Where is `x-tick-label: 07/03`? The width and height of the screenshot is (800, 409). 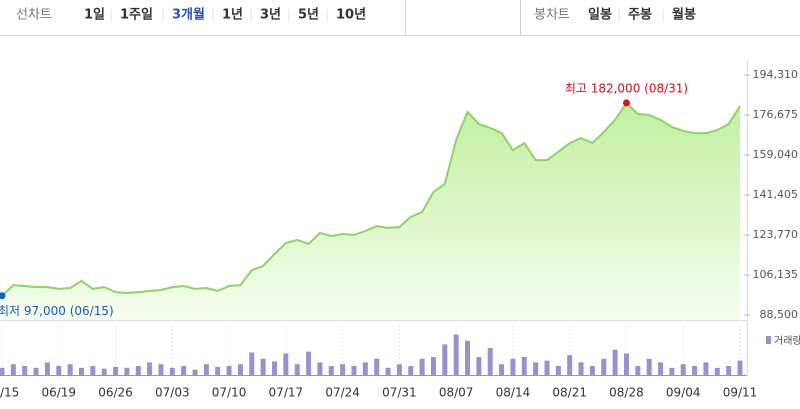 x-tick-label: 07/03 is located at coordinates (172, 393).